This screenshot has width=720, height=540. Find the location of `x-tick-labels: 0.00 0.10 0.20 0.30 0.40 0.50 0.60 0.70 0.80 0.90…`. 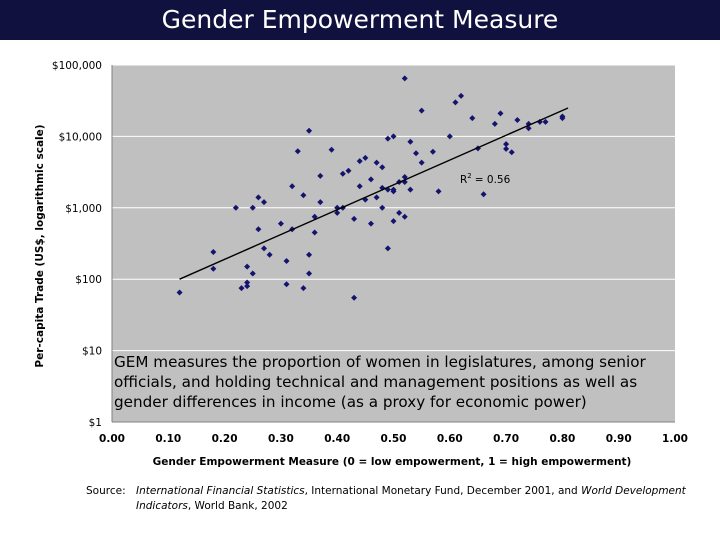

x-tick-labels: 0.00 0.10 0.20 0.30 0.40 0.50 0.60 0.70 0.80 0.90… is located at coordinates (393, 439).